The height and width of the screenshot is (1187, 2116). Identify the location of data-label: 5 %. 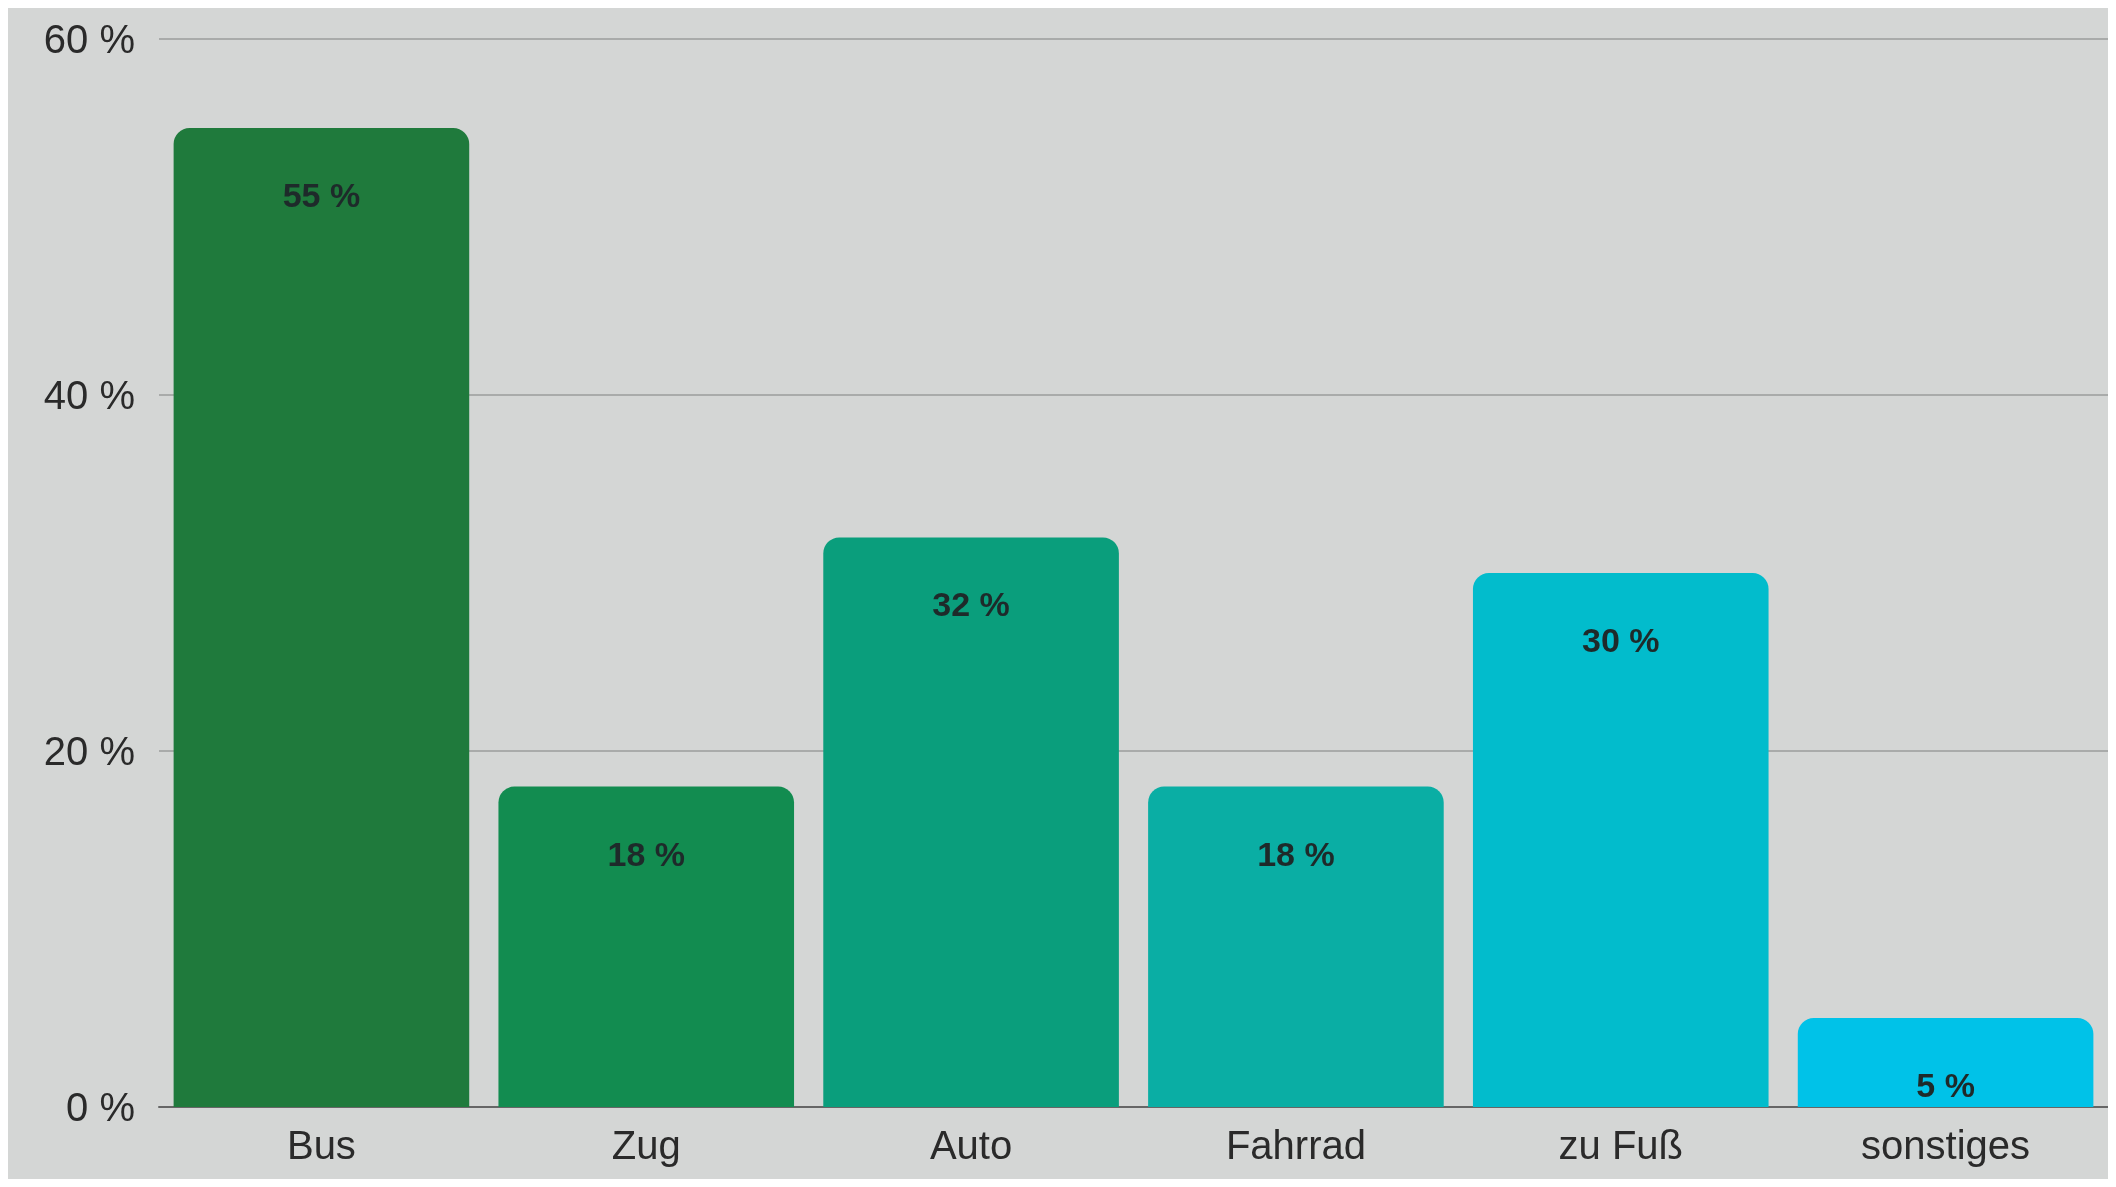
(1945, 1085).